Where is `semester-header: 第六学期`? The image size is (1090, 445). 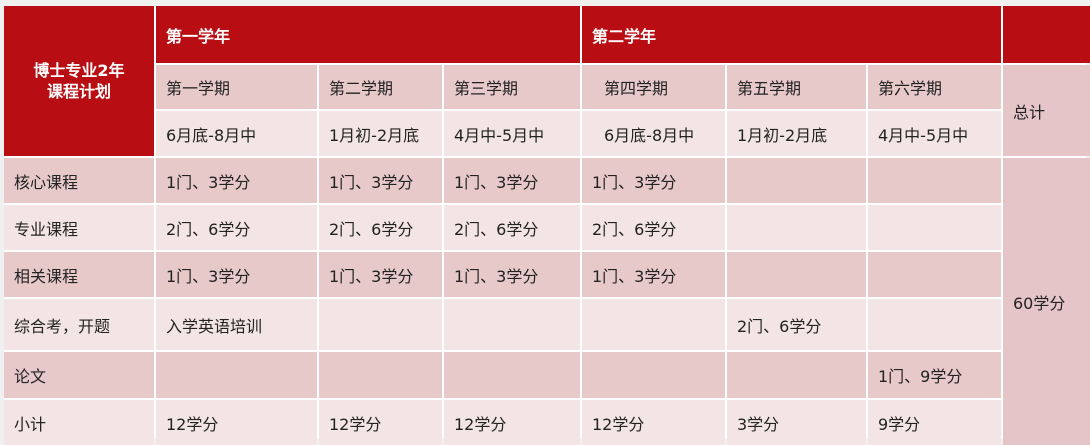 semester-header: 第六学期 is located at coordinates (934, 87).